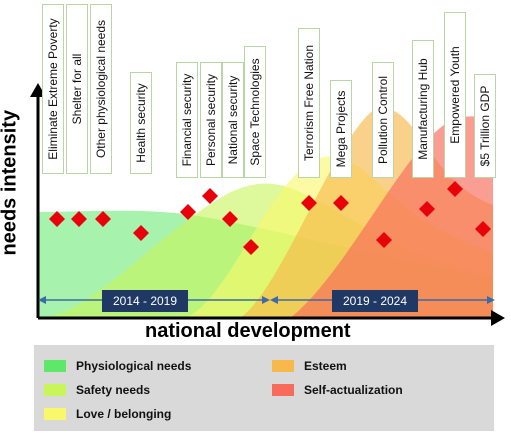 This screenshot has width=511, height=433. Describe the element at coordinates (283, 366) in the screenshot. I see `legend-swatch-esteem` at that location.